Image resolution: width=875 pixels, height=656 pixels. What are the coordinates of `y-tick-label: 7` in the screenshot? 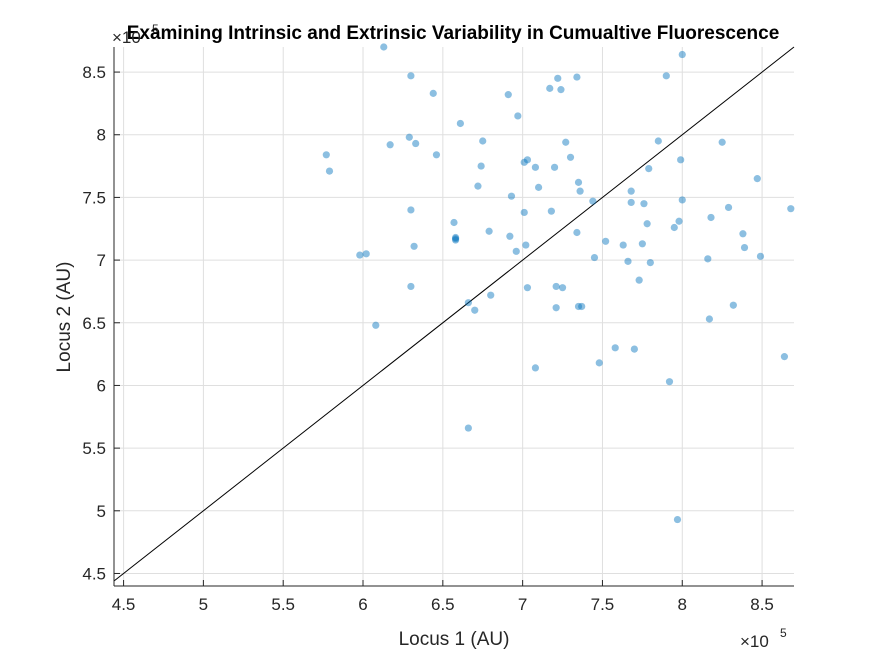 It's located at (101, 260).